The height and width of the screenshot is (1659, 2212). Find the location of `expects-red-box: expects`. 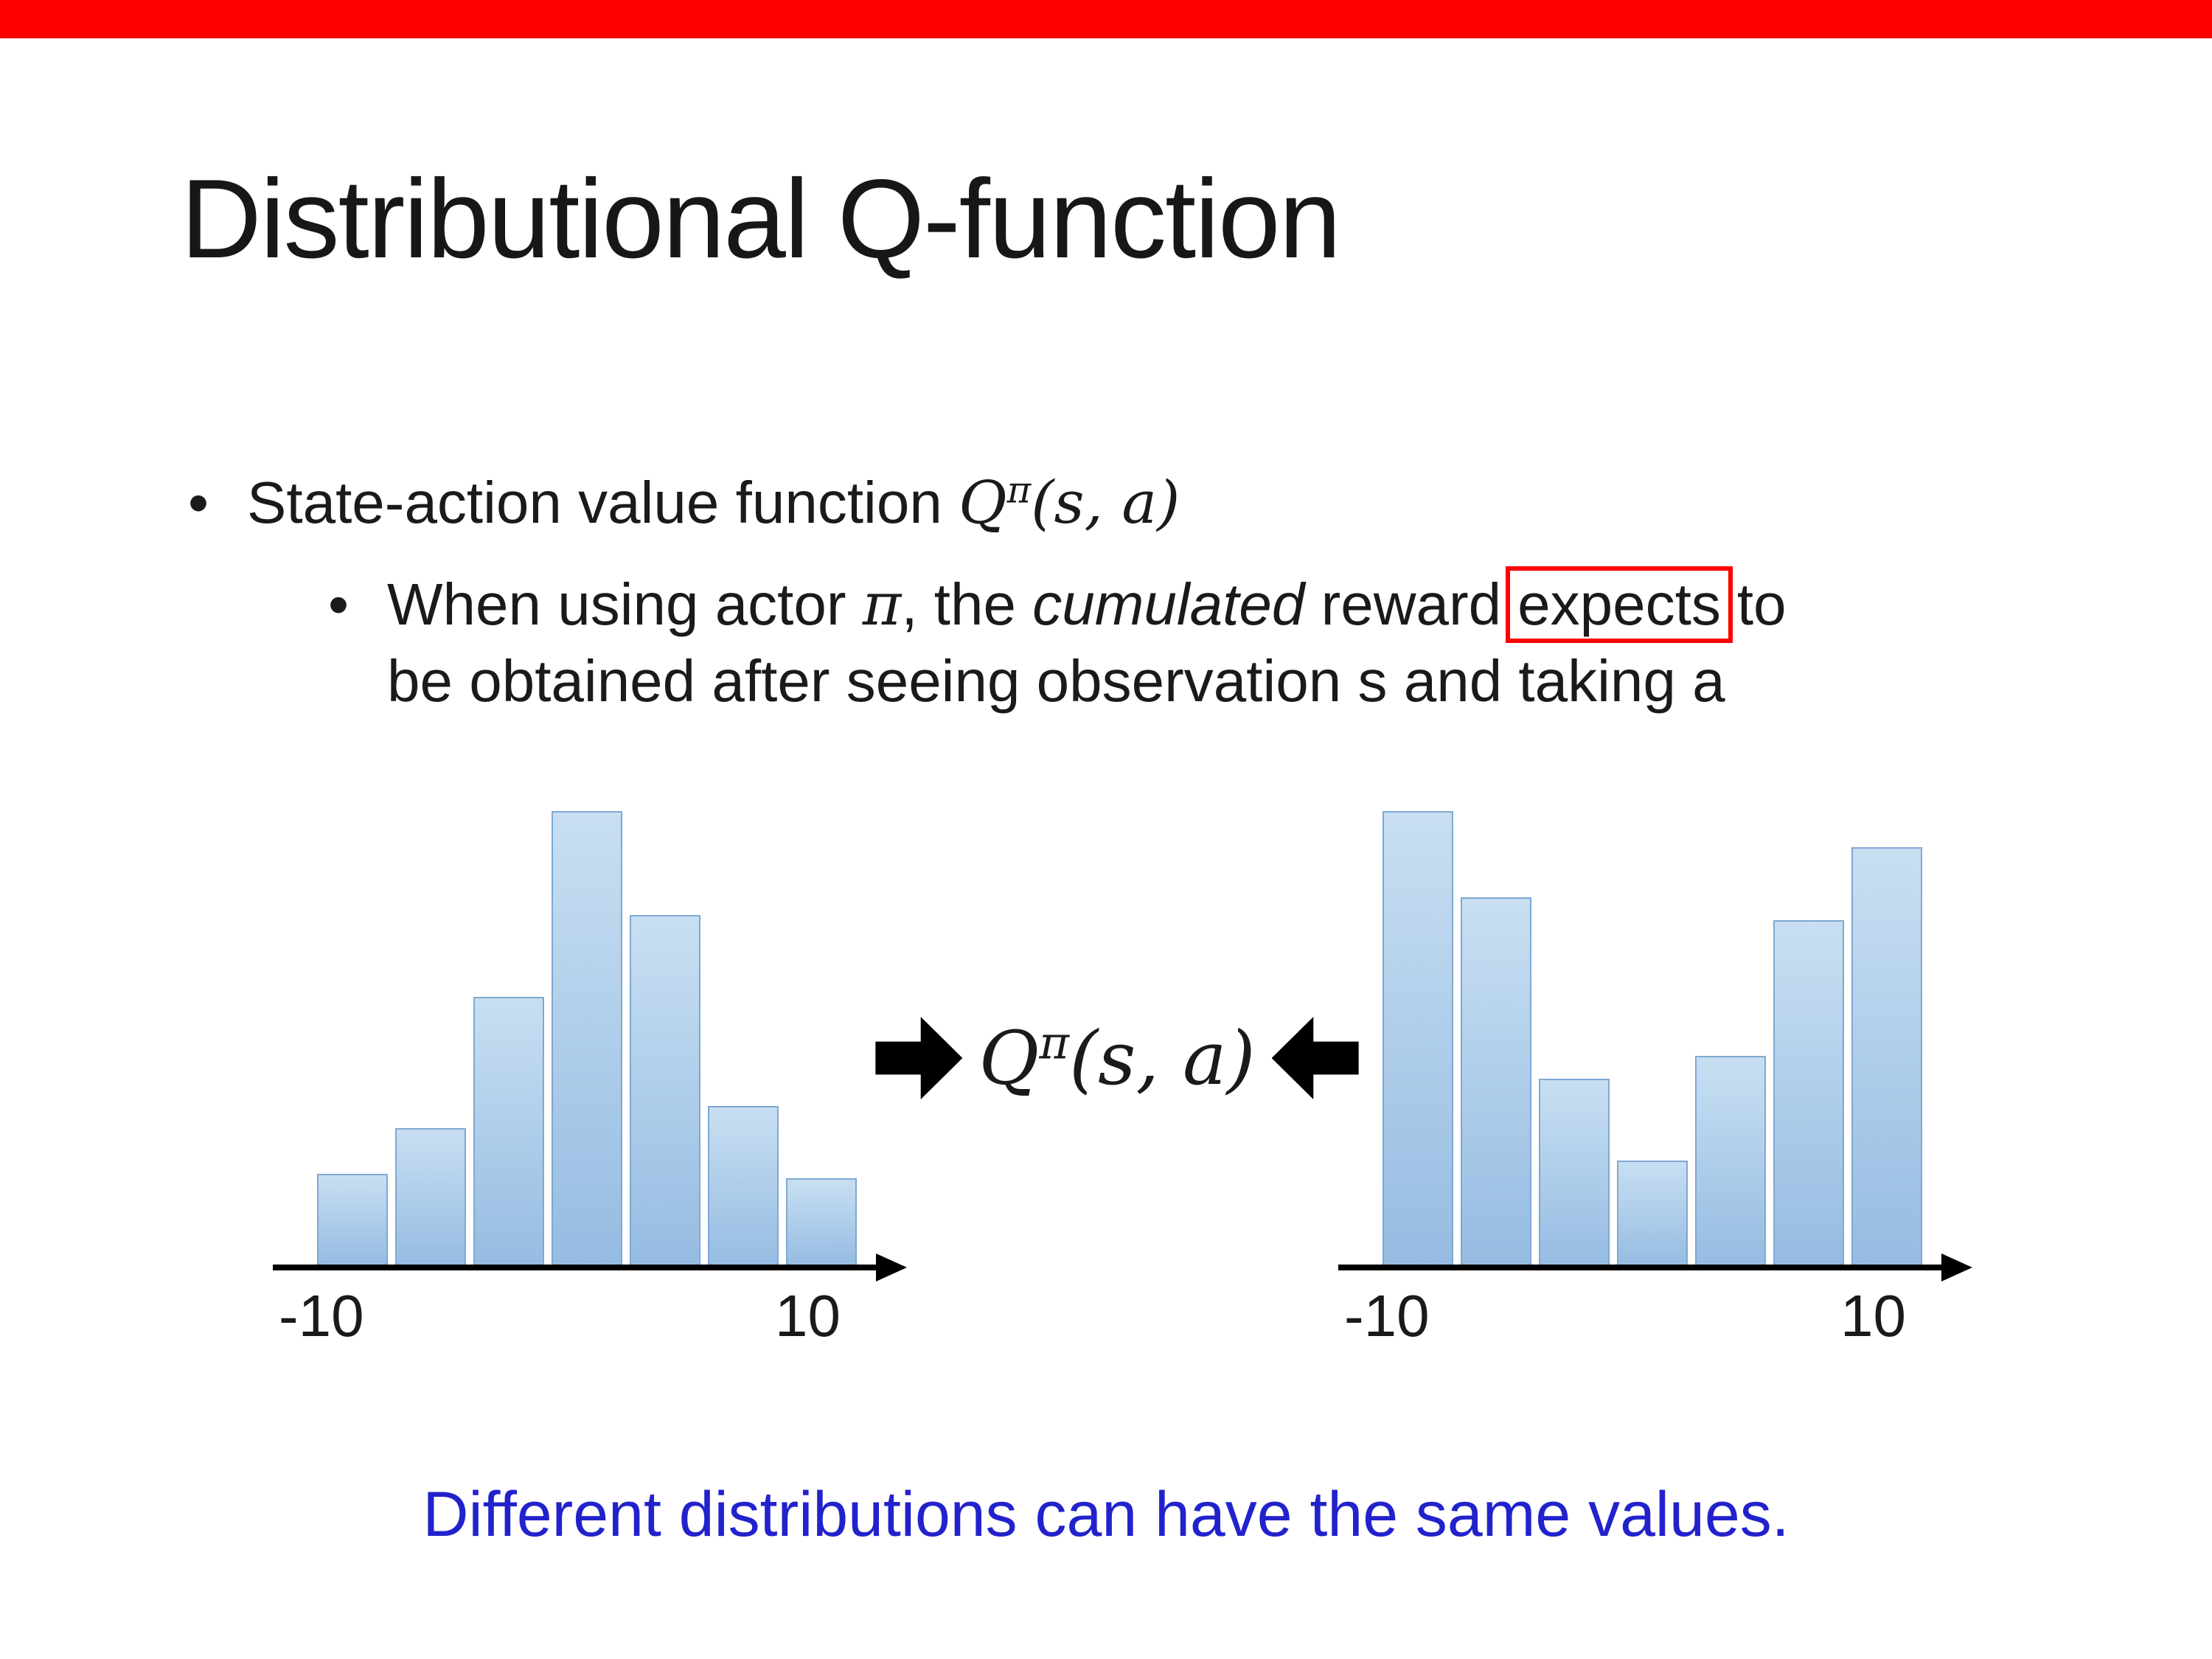

expects-red-box: expects is located at coordinates (1619, 604).